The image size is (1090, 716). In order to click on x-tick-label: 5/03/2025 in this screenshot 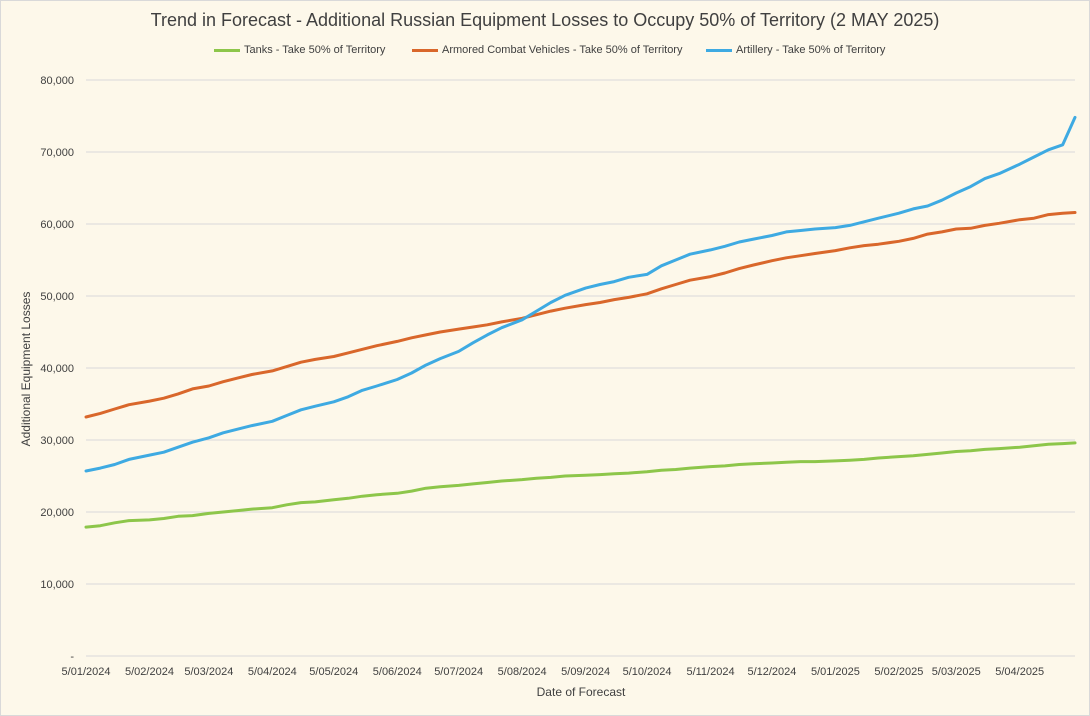, I will do `click(956, 672)`.